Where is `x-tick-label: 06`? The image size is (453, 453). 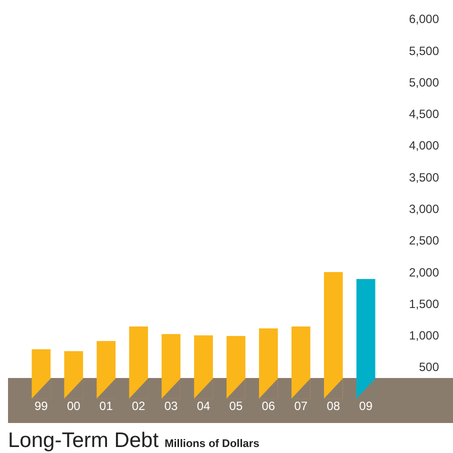
x-tick-label: 06 is located at coordinates (269, 406).